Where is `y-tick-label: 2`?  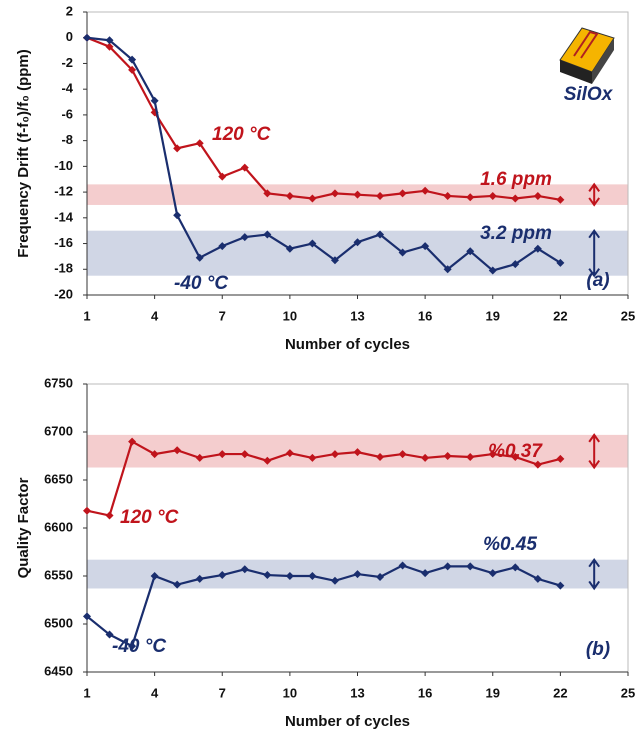
y-tick-label: 2 is located at coordinates (69, 10).